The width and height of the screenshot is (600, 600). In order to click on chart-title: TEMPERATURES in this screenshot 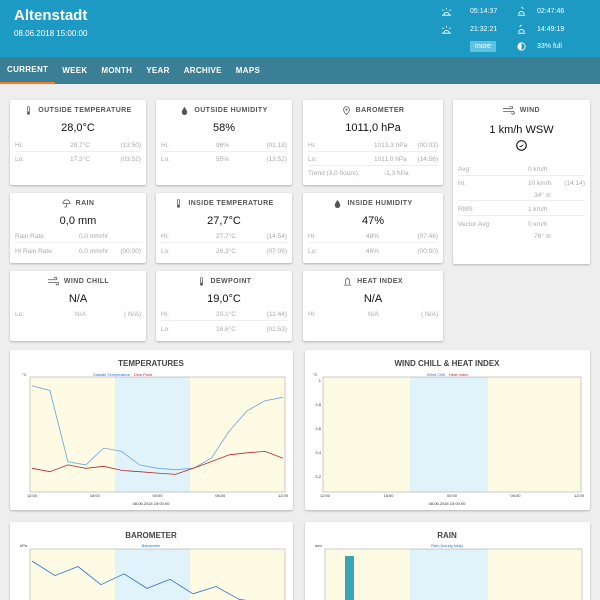, I will do `click(151, 363)`.